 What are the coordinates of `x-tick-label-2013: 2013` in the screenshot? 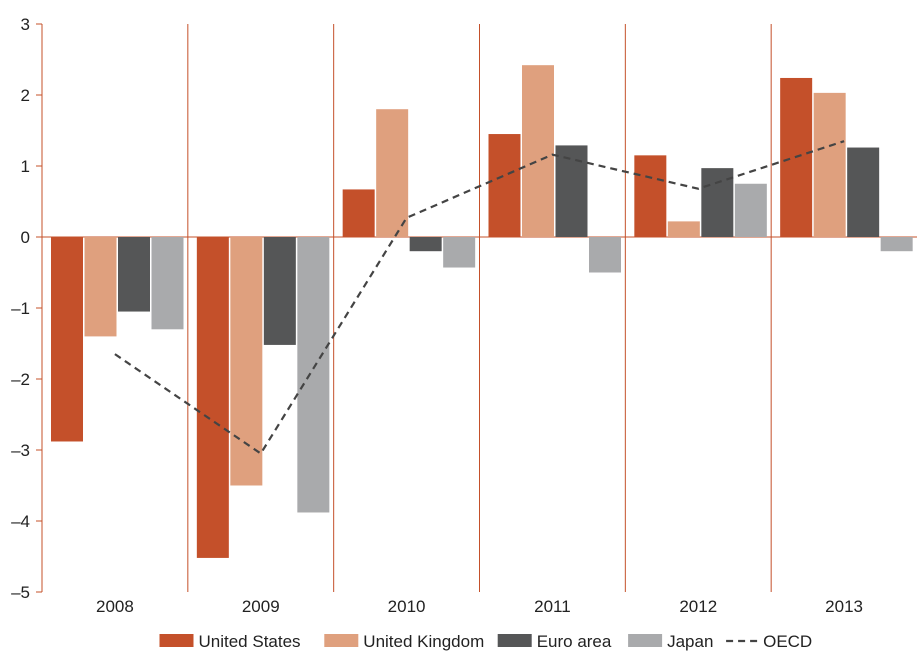 It's located at (844, 606).